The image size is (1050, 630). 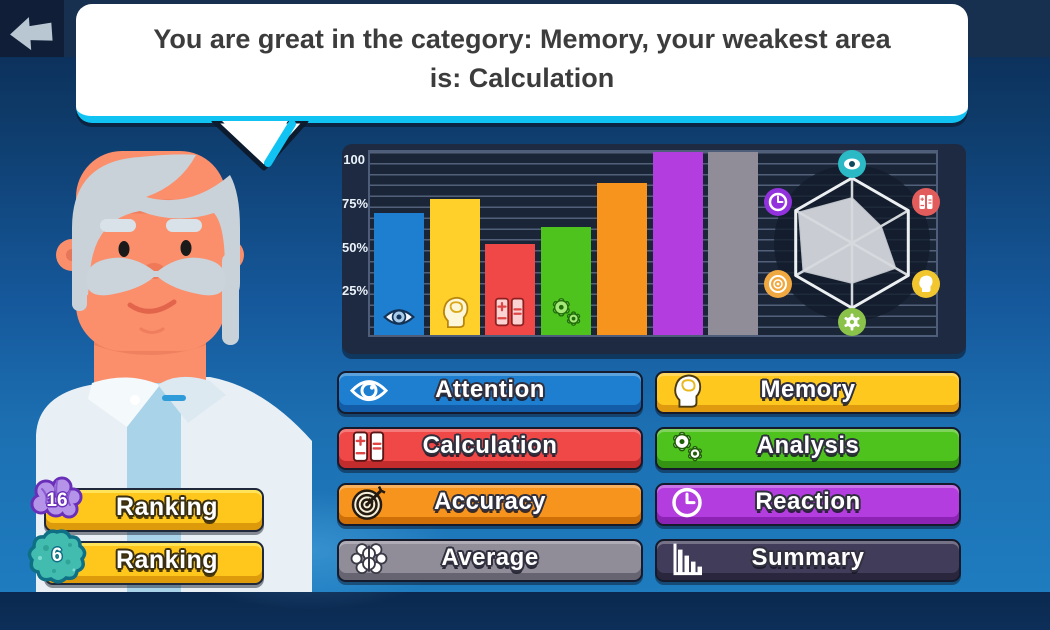 I want to click on button-label: Analysis, so click(x=808, y=445).